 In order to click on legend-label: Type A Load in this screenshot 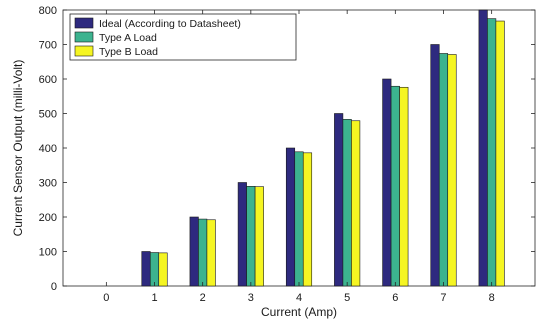, I will do `click(128, 38)`.